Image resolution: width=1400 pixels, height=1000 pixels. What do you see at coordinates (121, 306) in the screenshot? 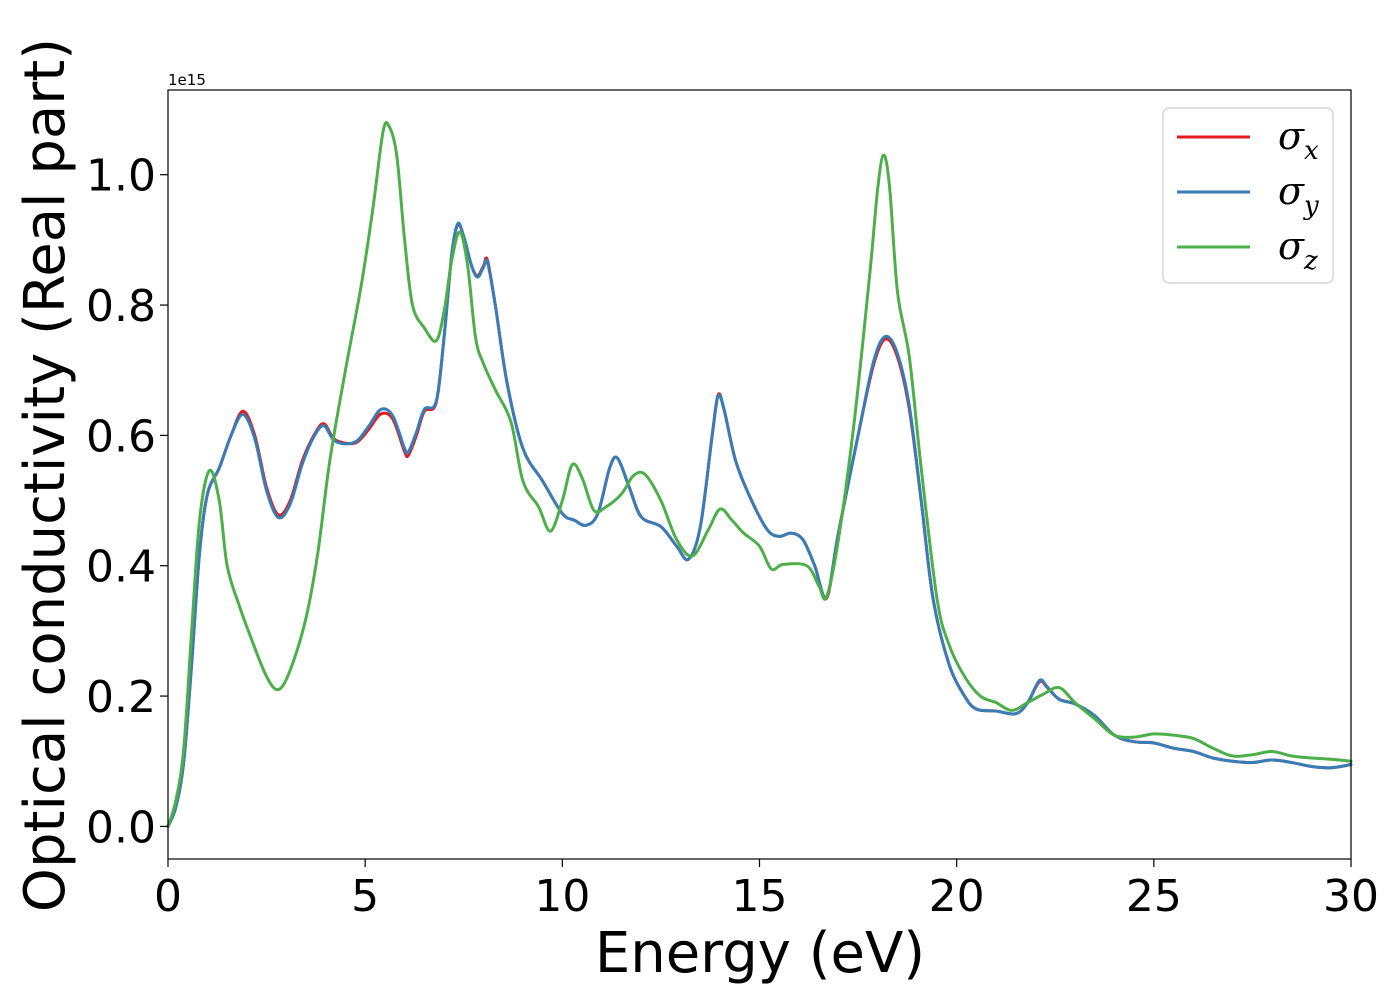
I see `y-tick-label: 0.8` at bounding box center [121, 306].